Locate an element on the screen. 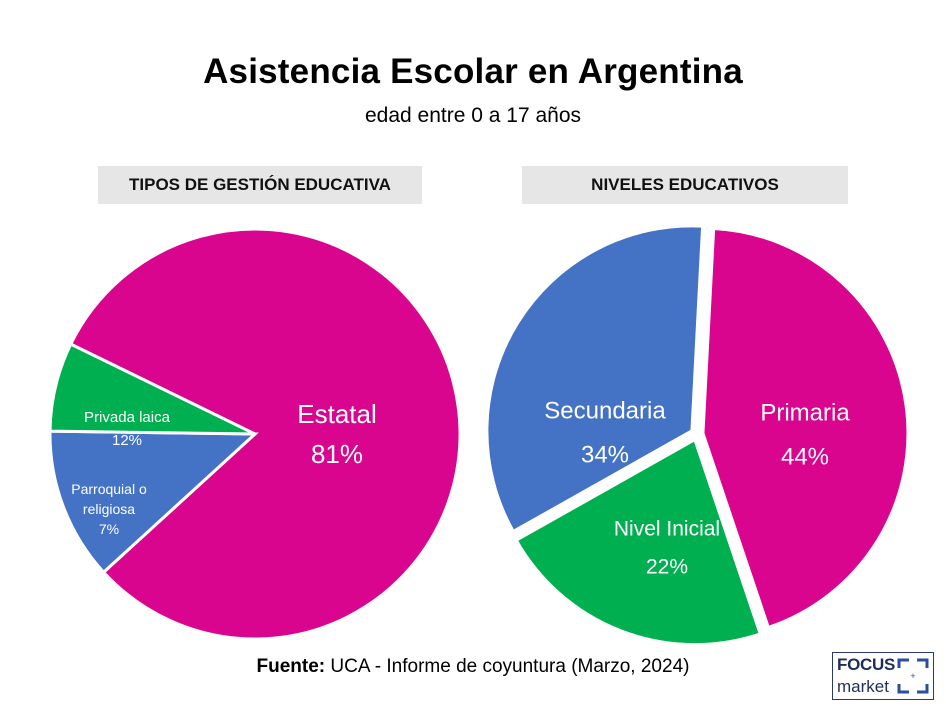  slice-label-parroquial-o-religiosa: Parroquial o is located at coordinates (109, 489).